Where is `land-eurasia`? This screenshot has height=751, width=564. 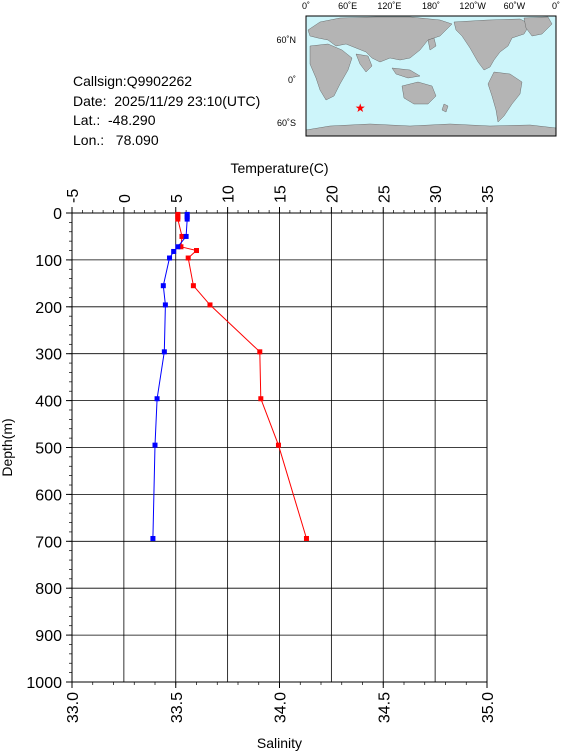 land-eurasia is located at coordinates (380, 39).